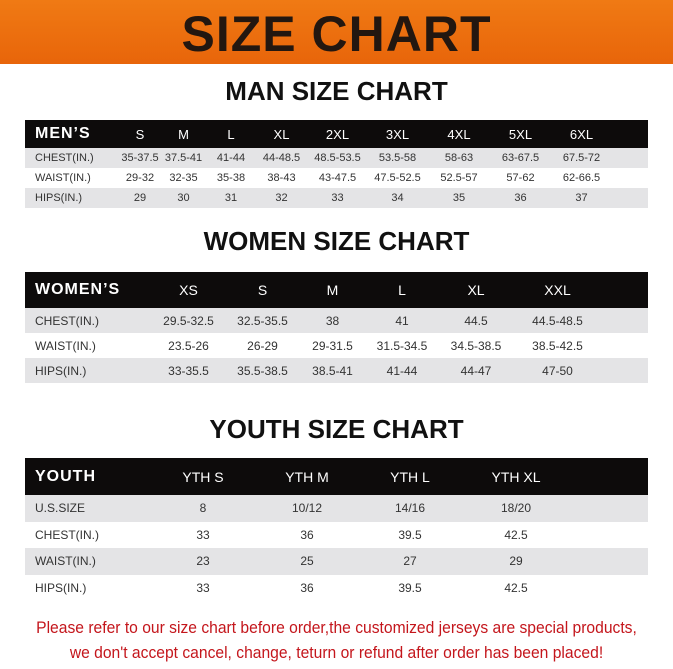  I want to click on cell: 44.5-48.5, so click(557, 320).